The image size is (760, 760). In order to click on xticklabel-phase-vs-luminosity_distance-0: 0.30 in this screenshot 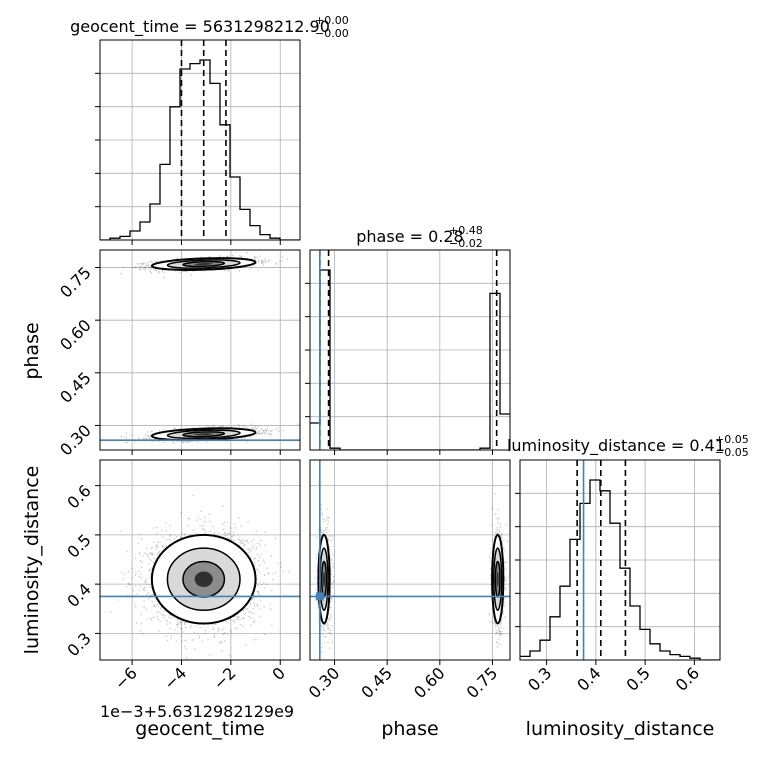, I will do `click(324, 682)`.